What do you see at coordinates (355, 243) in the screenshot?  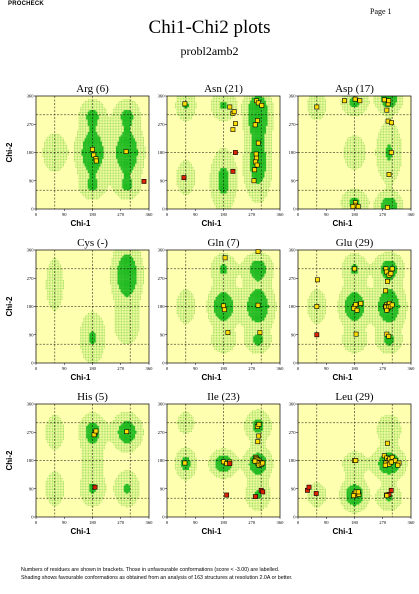 I see `panel-title: Glu (29)` at bounding box center [355, 243].